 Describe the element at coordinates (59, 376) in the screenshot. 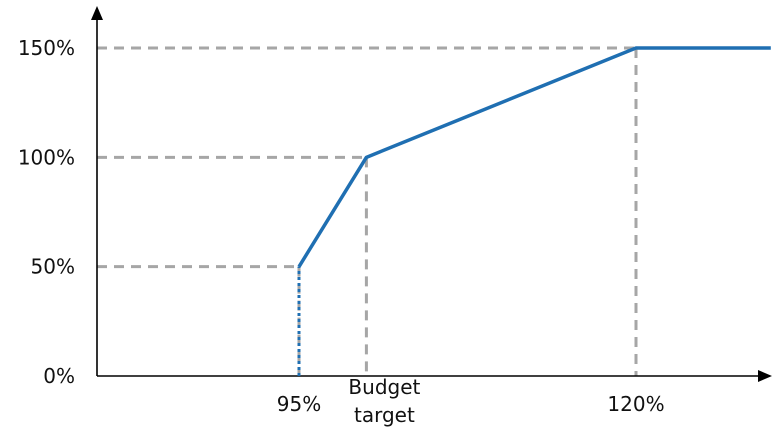

I see `y-tick-label: 0%` at that location.